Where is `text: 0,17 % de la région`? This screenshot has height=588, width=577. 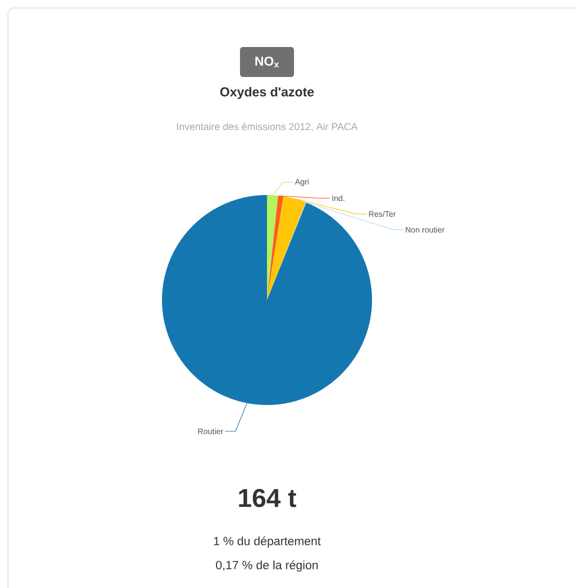 text: 0,17 % de la région is located at coordinates (267, 566).